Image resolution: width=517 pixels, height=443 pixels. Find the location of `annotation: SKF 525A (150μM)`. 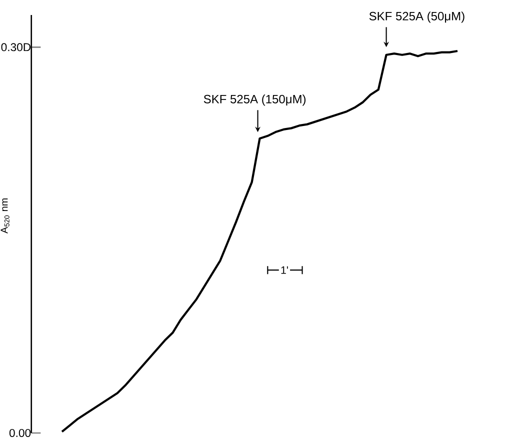

annotation: SKF 525A (150μM) is located at coordinates (255, 100).